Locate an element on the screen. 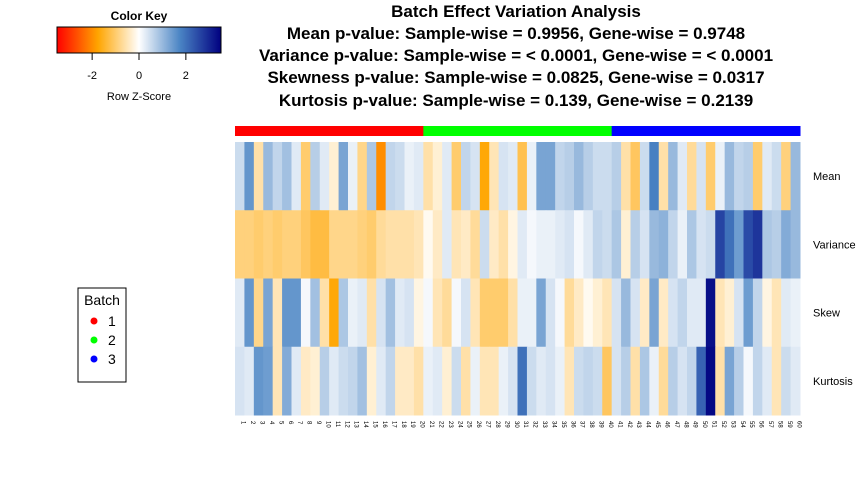 This screenshot has width=864, height=480. column-label: 52 is located at coordinates (723, 424).